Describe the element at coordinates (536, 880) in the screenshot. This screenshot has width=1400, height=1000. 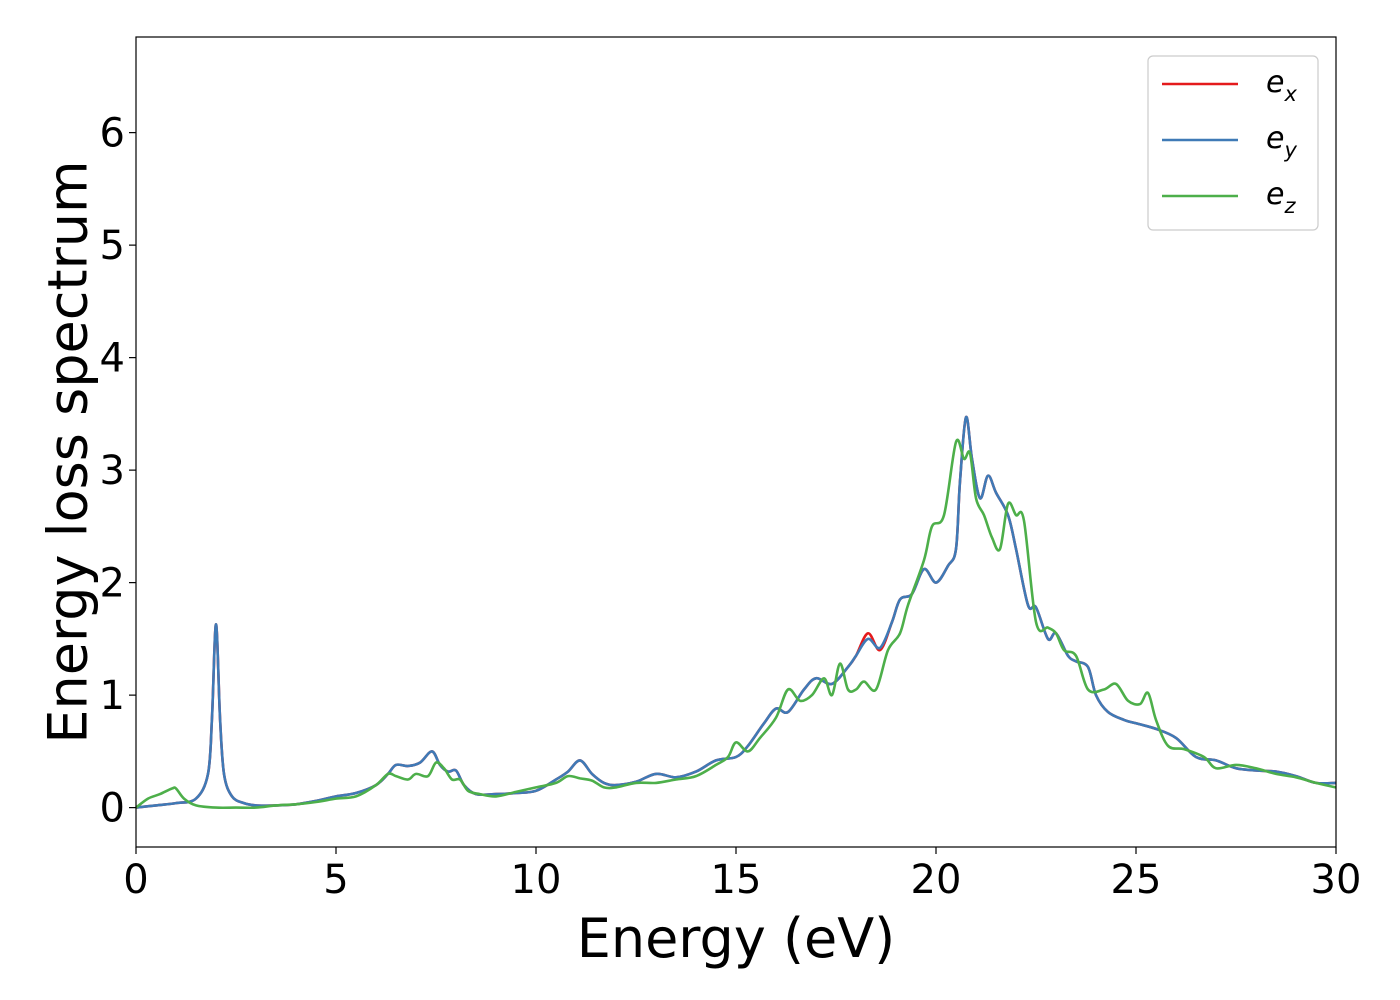
I see `x-tick-label: 10` at that location.